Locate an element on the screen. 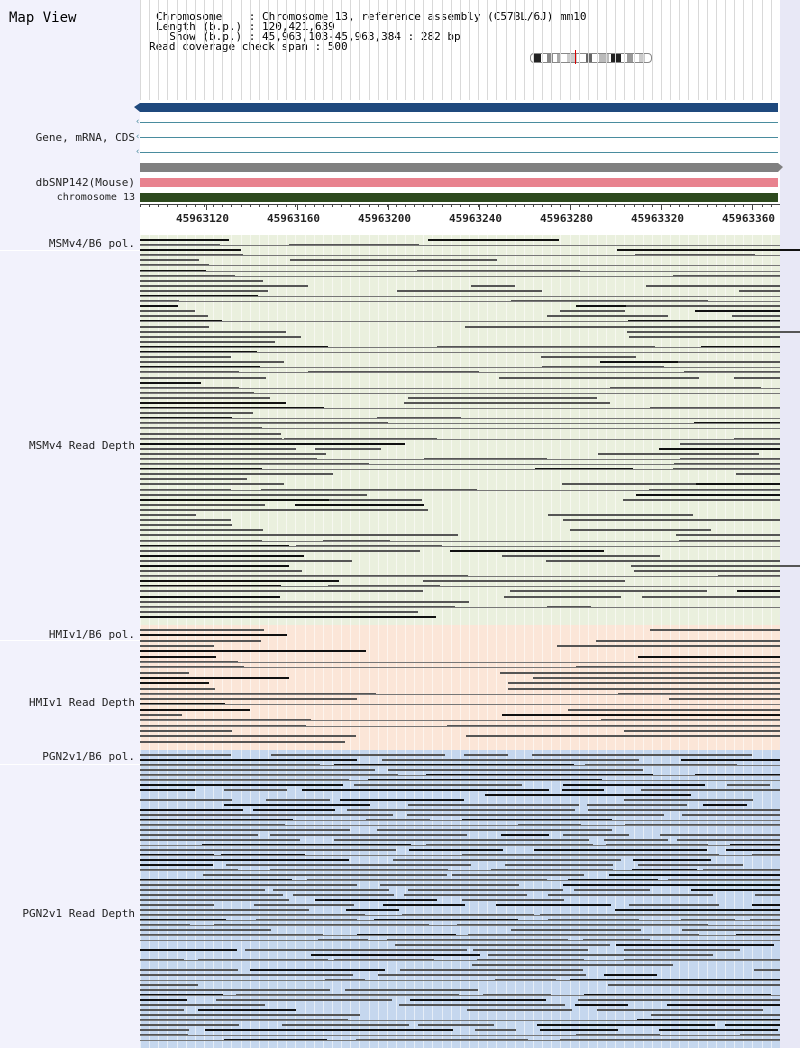 The image size is (800, 1048). chromosome-ideogram is located at coordinates (591, 58).